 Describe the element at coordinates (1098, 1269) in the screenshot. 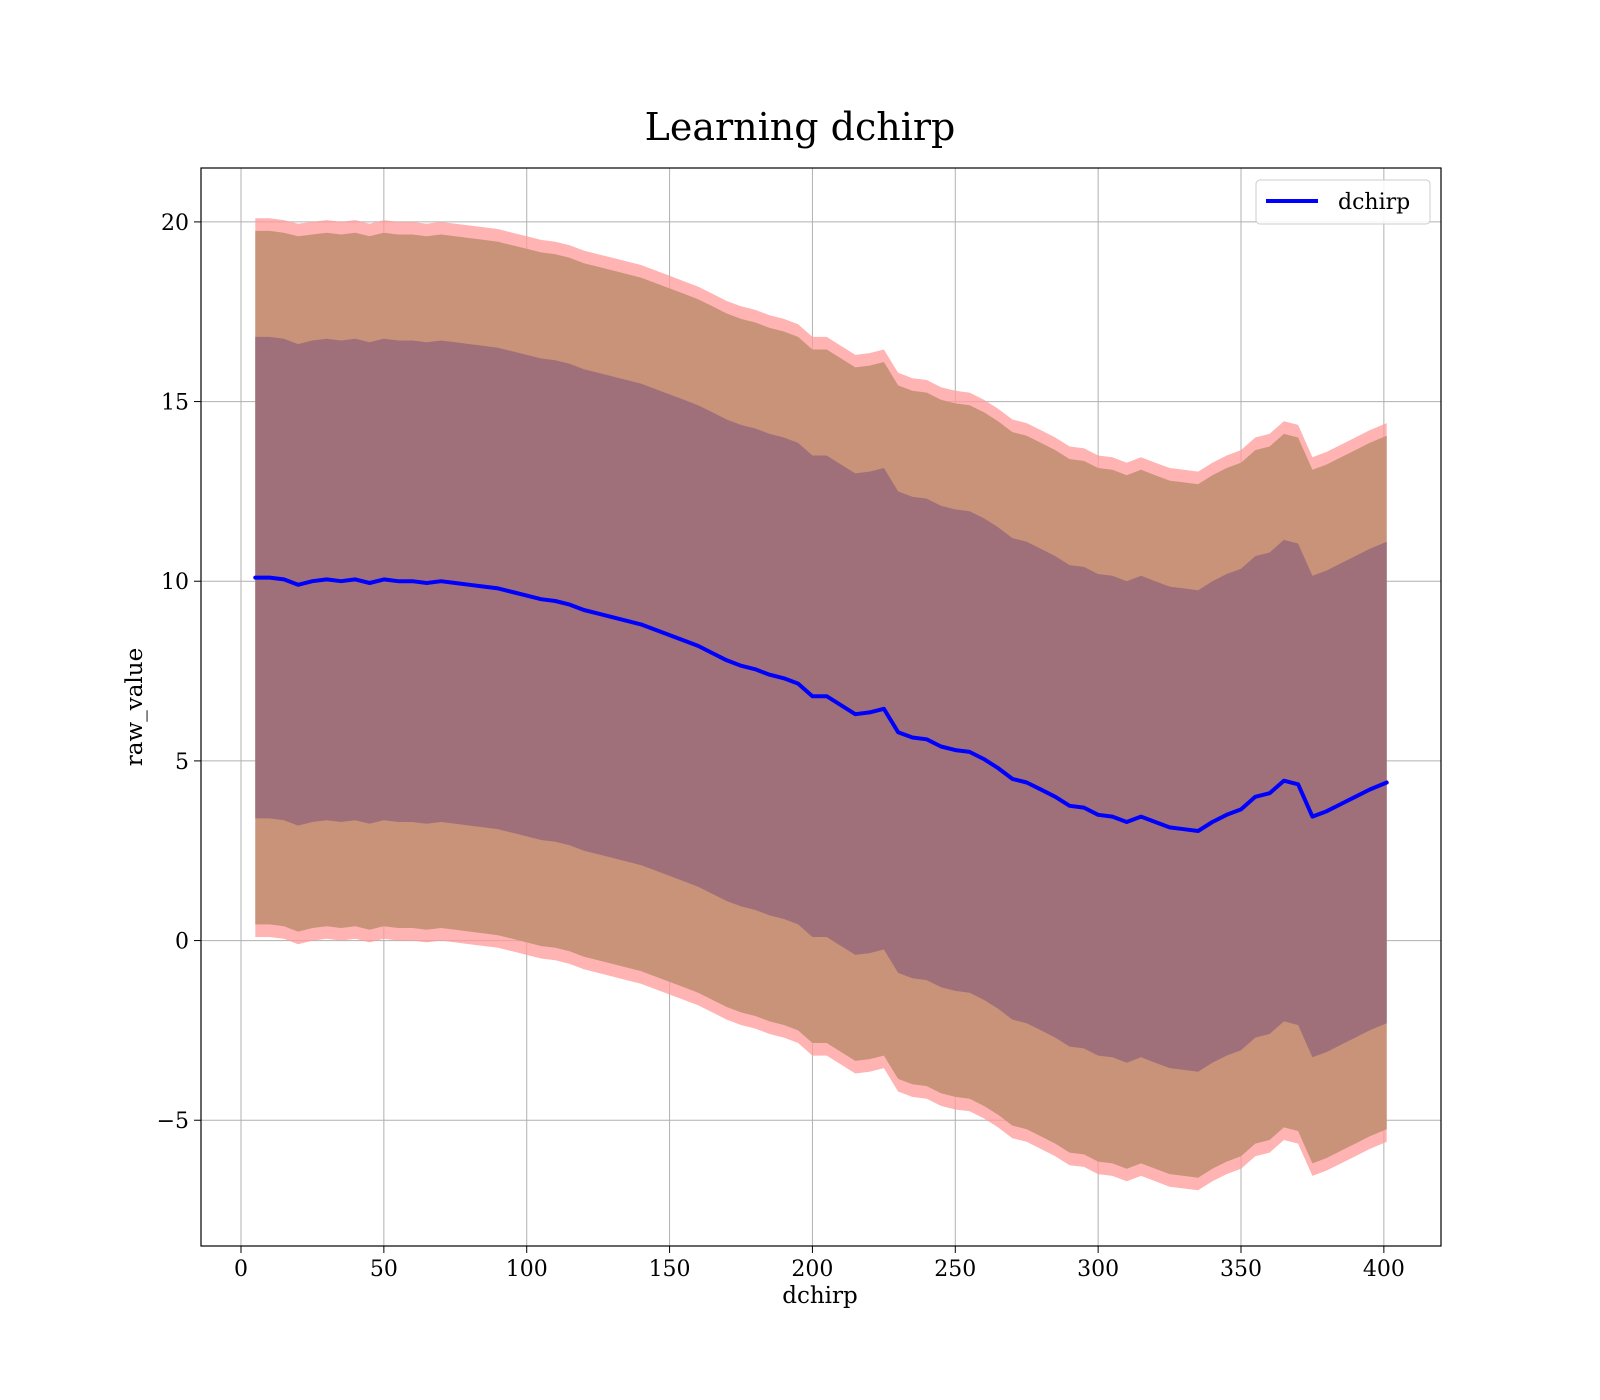

I see `x-tick-label: 300` at that location.